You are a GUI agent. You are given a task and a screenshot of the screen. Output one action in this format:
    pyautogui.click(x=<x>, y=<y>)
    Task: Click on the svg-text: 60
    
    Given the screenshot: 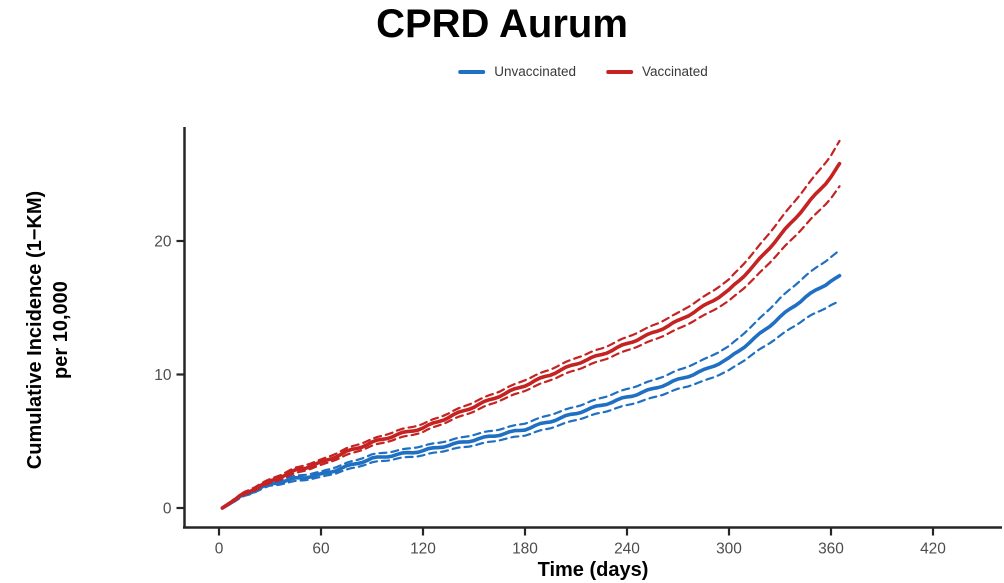 What is the action you would take?
    pyautogui.click(x=321, y=549)
    